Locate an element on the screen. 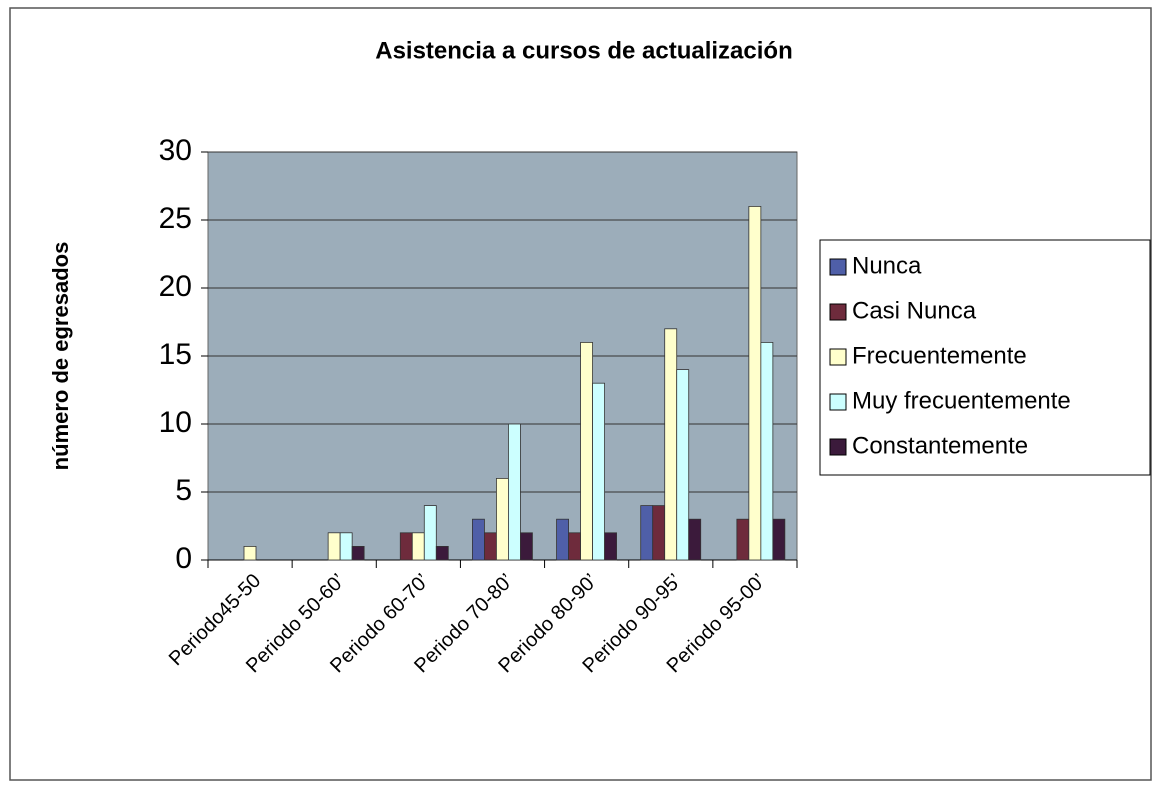 The height and width of the screenshot is (789, 1159). legend-box is located at coordinates (985, 357).